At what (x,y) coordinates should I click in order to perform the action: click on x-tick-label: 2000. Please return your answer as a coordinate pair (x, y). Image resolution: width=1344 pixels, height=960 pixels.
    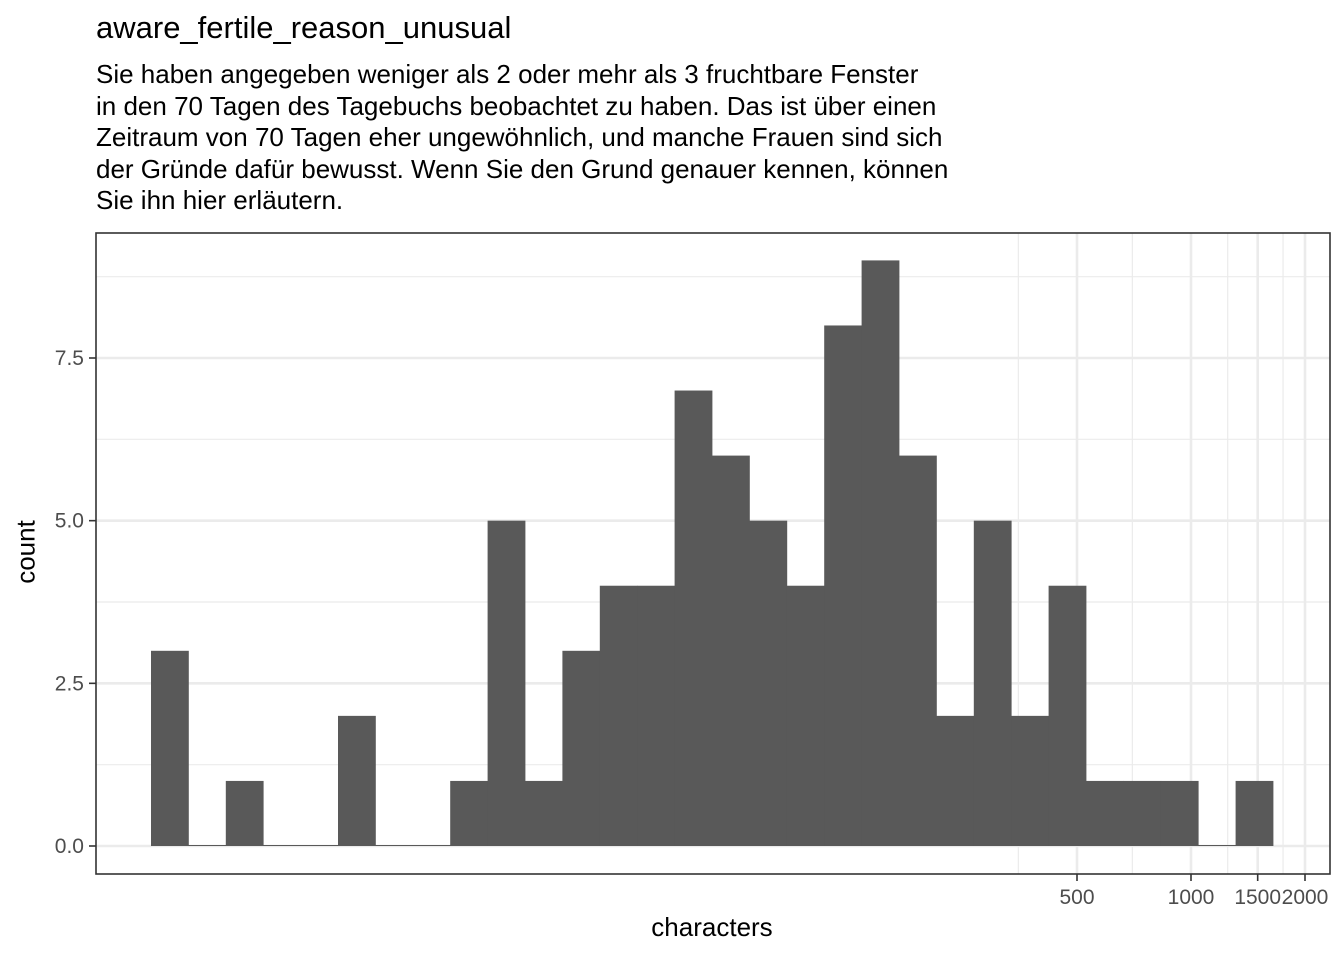
    Looking at the image, I should click on (1305, 897).